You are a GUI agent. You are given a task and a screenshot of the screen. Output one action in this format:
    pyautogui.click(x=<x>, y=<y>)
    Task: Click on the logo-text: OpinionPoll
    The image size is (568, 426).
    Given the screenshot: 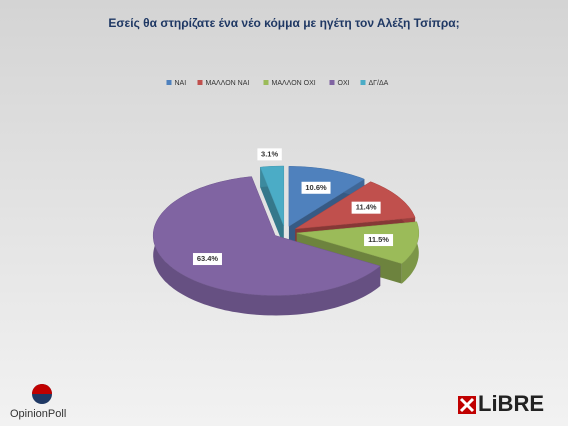 What is the action you would take?
    pyautogui.click(x=38, y=414)
    